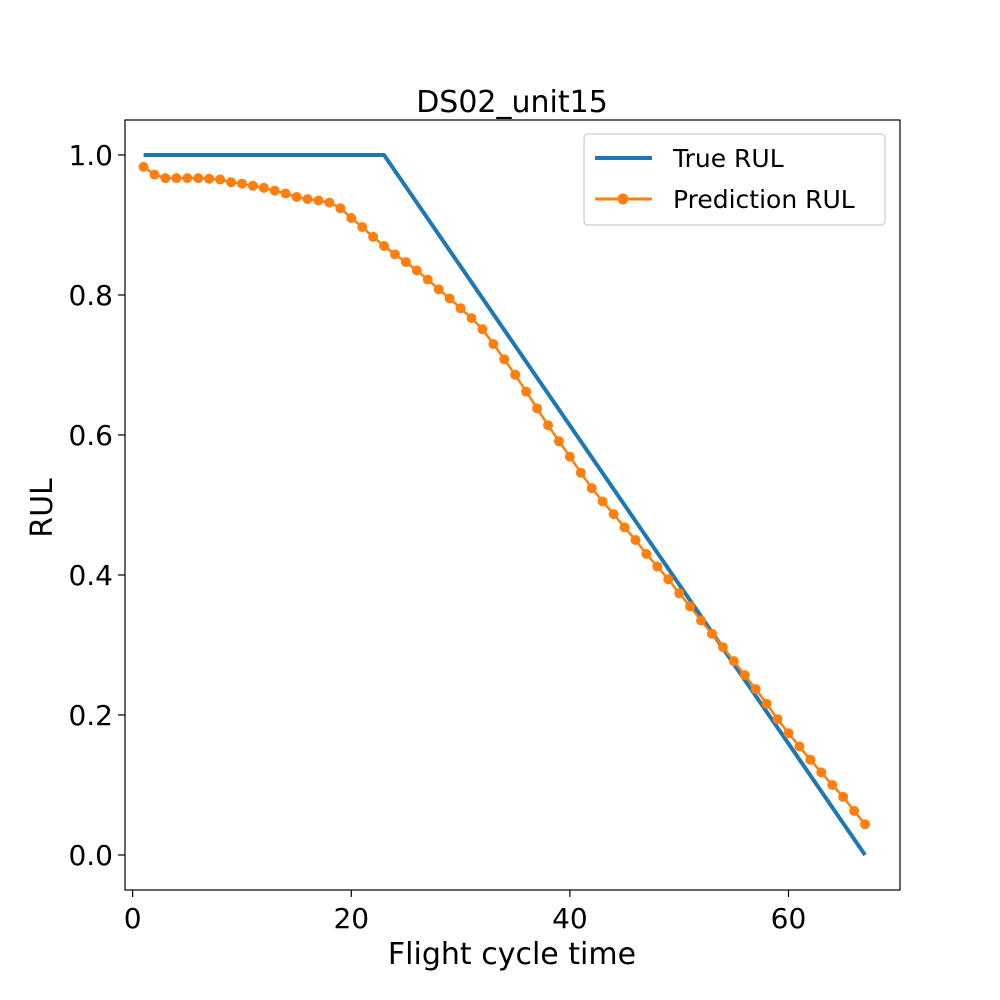 This screenshot has width=1000, height=1000. Describe the element at coordinates (90, 155) in the screenshot. I see `y-tick-label: 1.0` at that location.